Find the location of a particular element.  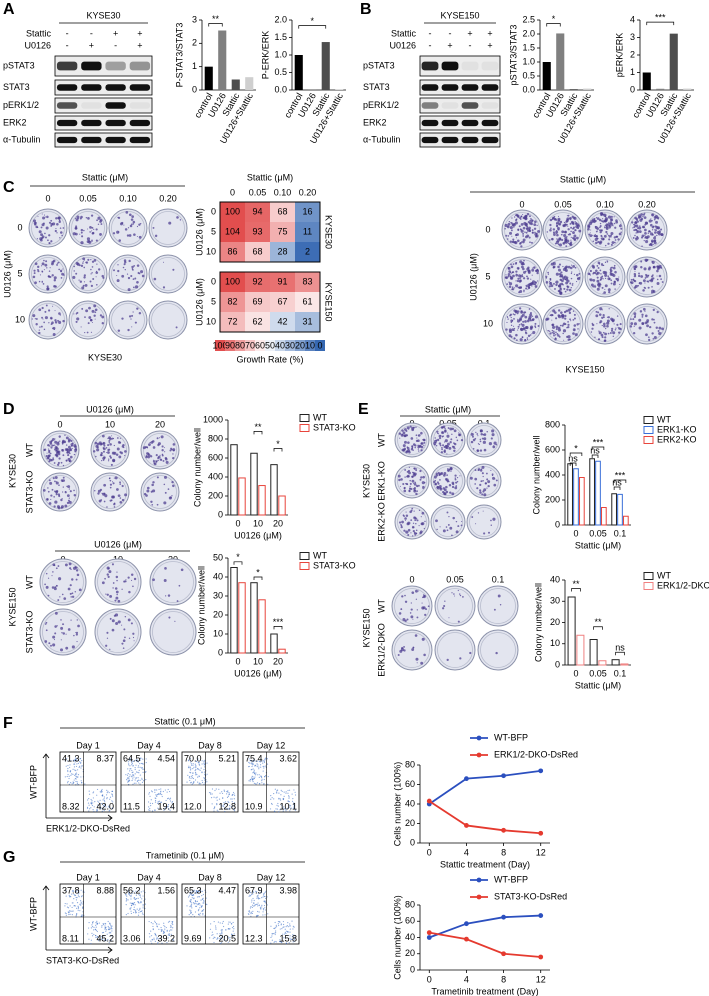

axis-arrow is located at coordinates (77, 787).